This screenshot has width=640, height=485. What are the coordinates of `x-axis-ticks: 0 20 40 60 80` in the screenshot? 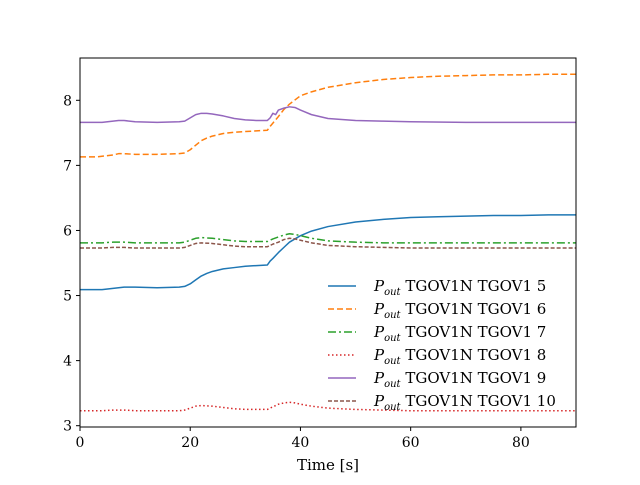 It's located at (303, 439).